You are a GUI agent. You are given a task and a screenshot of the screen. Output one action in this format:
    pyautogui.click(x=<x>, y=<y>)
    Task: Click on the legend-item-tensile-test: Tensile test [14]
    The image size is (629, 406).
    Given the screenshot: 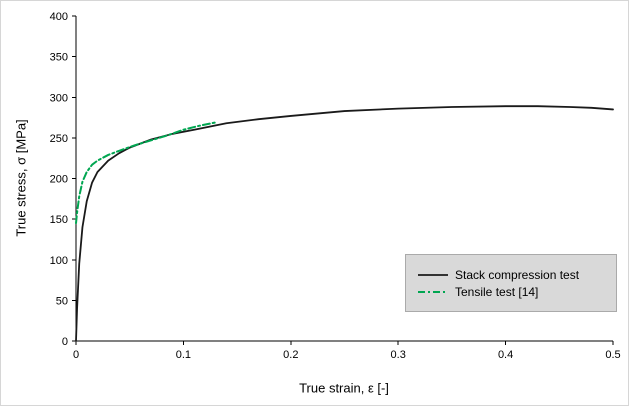 What is the action you would take?
    pyautogui.click(x=516, y=292)
    